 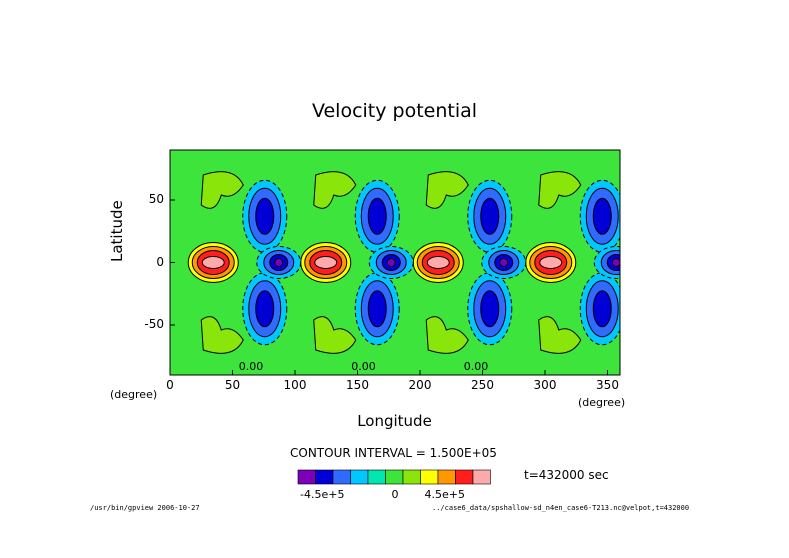 What do you see at coordinates (156, 199) in the screenshot?
I see `y-tick-label-50: 50` at bounding box center [156, 199].